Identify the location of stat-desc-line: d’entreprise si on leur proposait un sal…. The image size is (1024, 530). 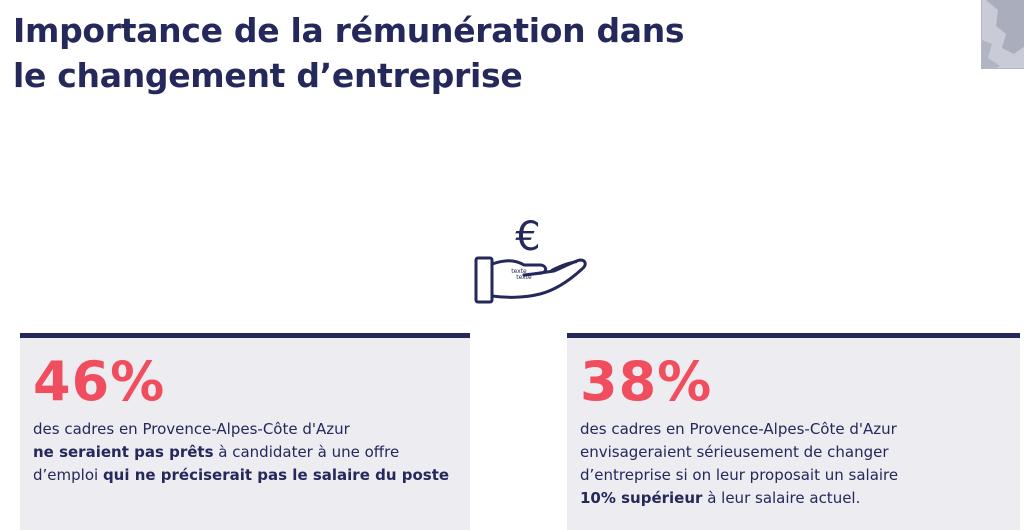
(739, 475).